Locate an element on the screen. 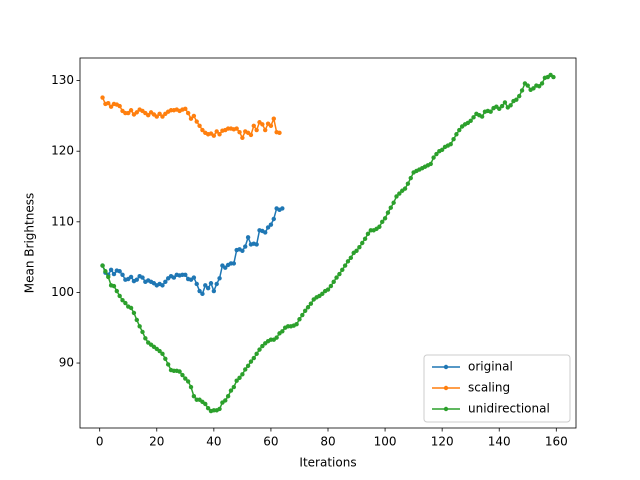 This screenshot has width=640, height=480. x-tick-label: 120 is located at coordinates (442, 442).